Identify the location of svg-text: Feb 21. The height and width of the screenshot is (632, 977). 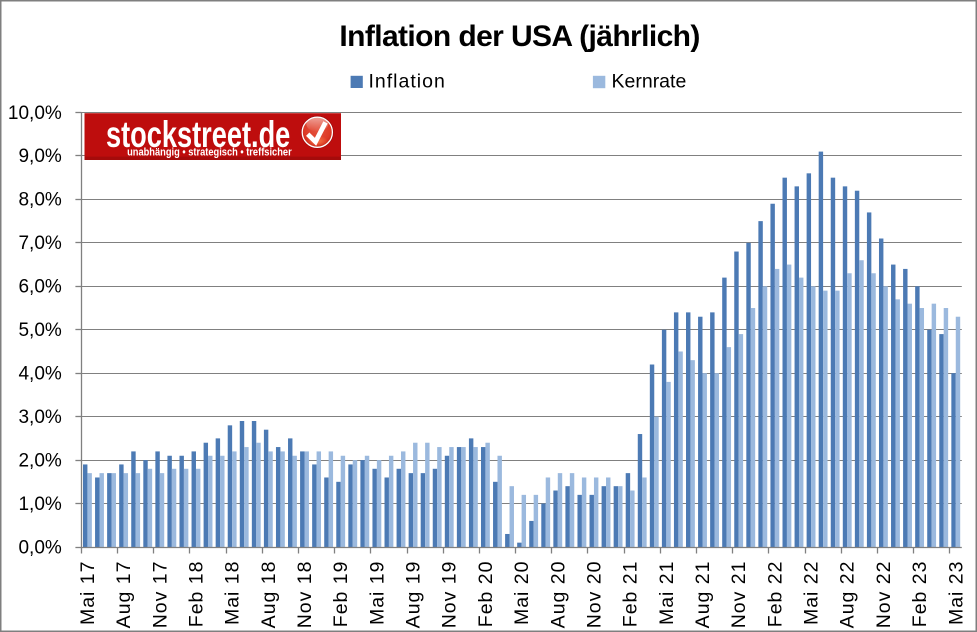
(631, 594).